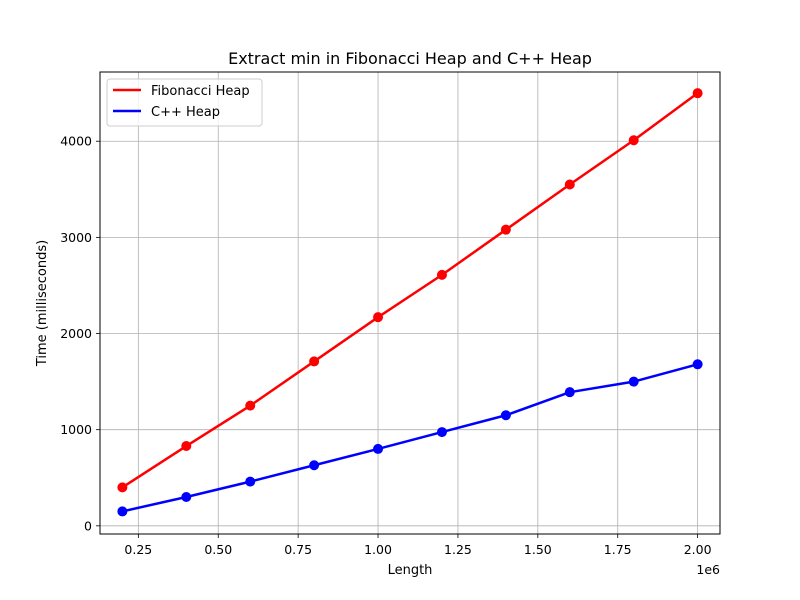  I want to click on y-tick-label: 2000, so click(76, 333).